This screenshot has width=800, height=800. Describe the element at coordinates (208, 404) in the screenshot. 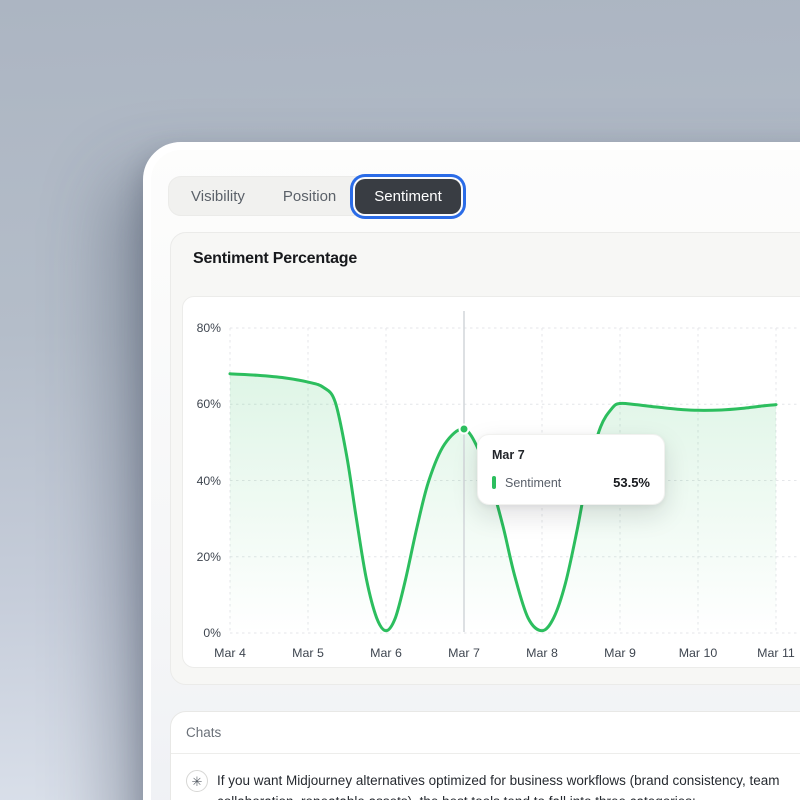

I see `y-tick-label: 60%` at that location.